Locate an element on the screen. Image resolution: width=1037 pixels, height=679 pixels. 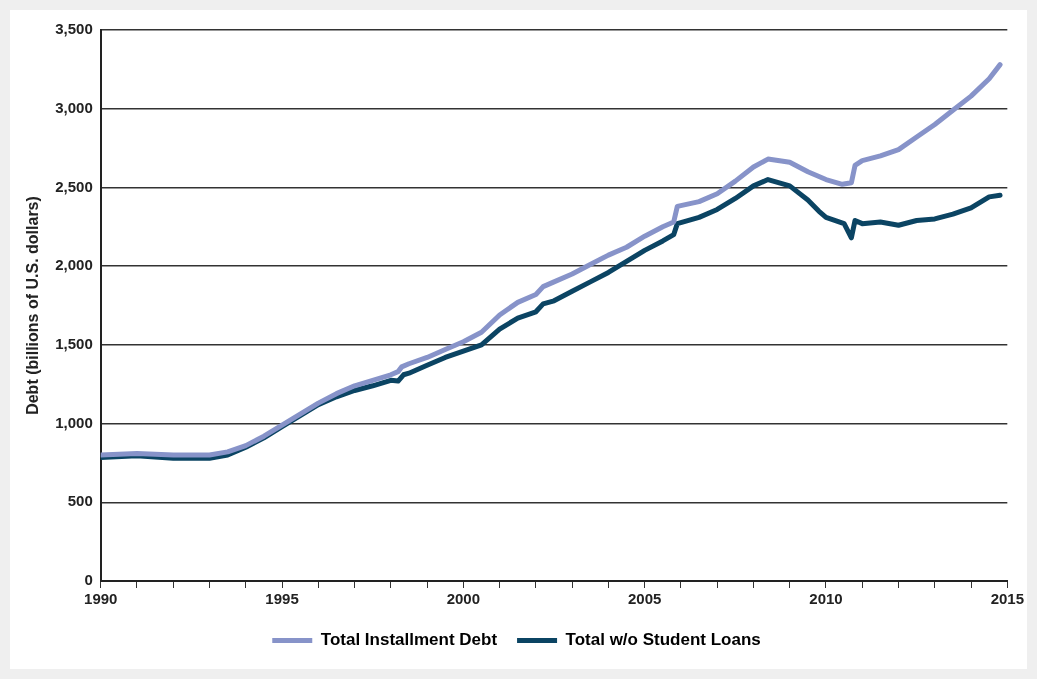
y-tick-label: 2,000 is located at coordinates (74, 265).